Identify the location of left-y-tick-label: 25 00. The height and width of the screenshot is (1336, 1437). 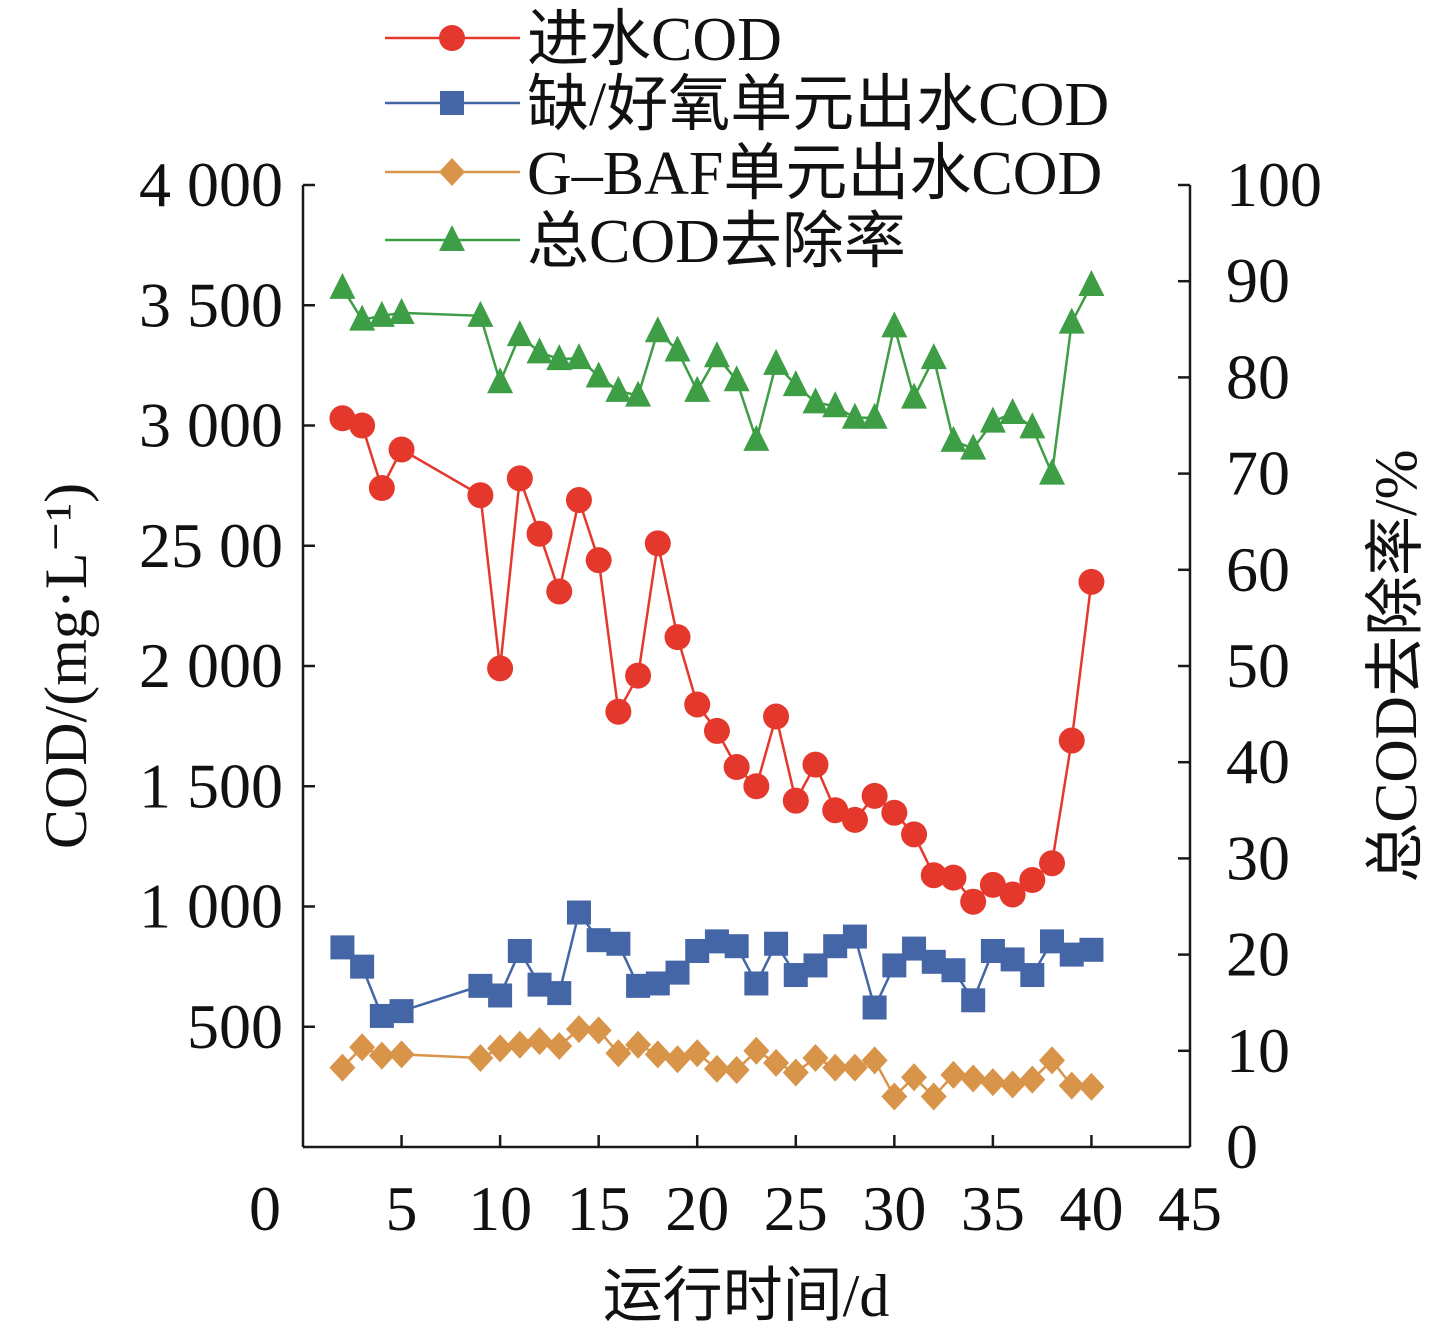
(211, 545).